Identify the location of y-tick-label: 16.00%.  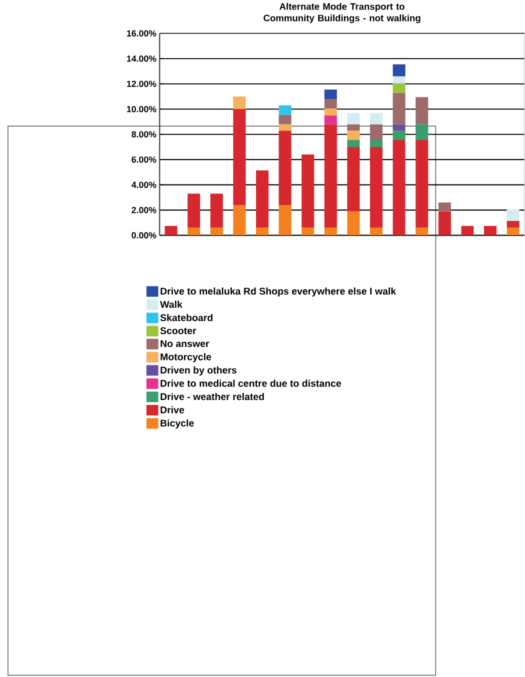
(141, 33).